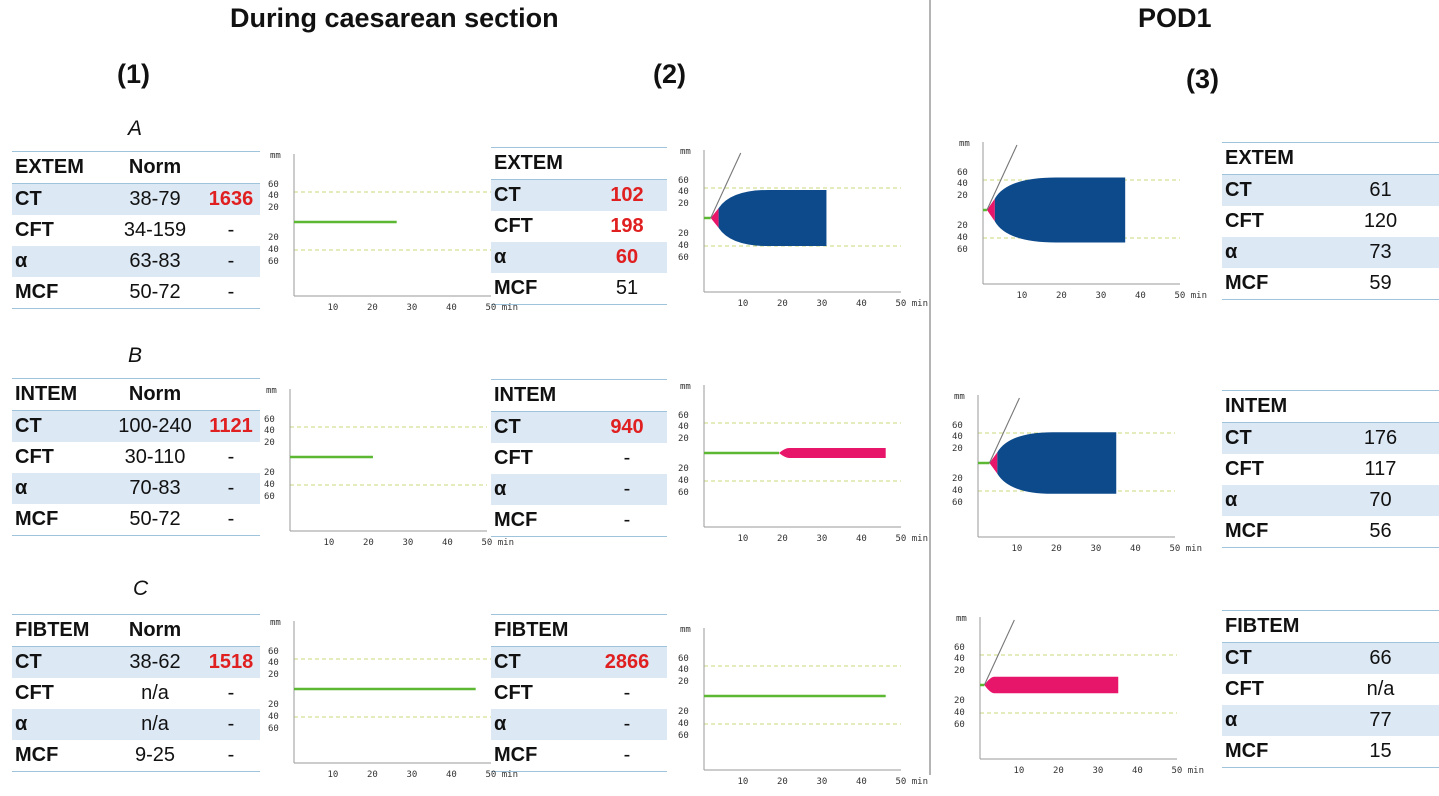  I want to click on result-value: 77, so click(1380, 720).